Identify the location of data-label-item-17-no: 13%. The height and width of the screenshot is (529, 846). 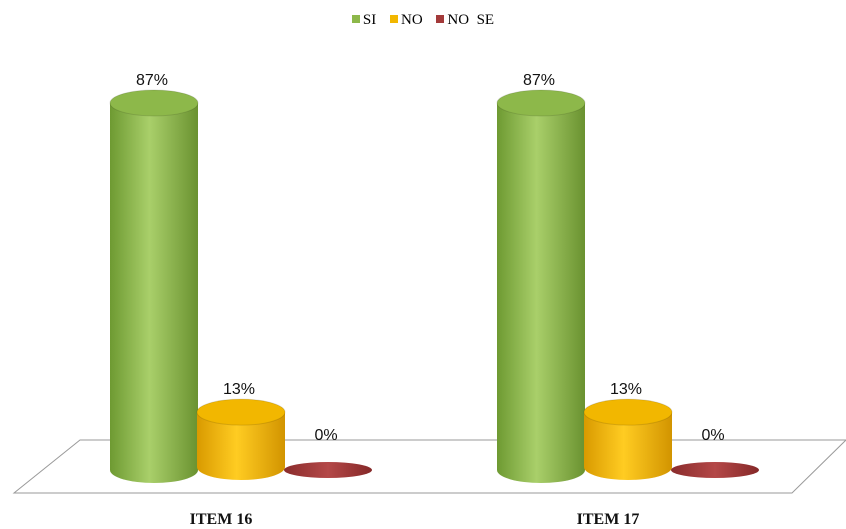
(626, 389).